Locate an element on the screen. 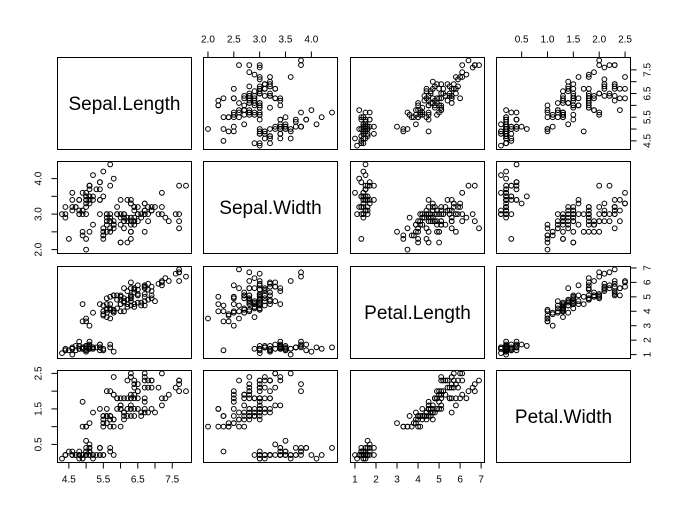  panel-Sepal.Width-vs-Sepal.Length is located at coordinates (124, 207).